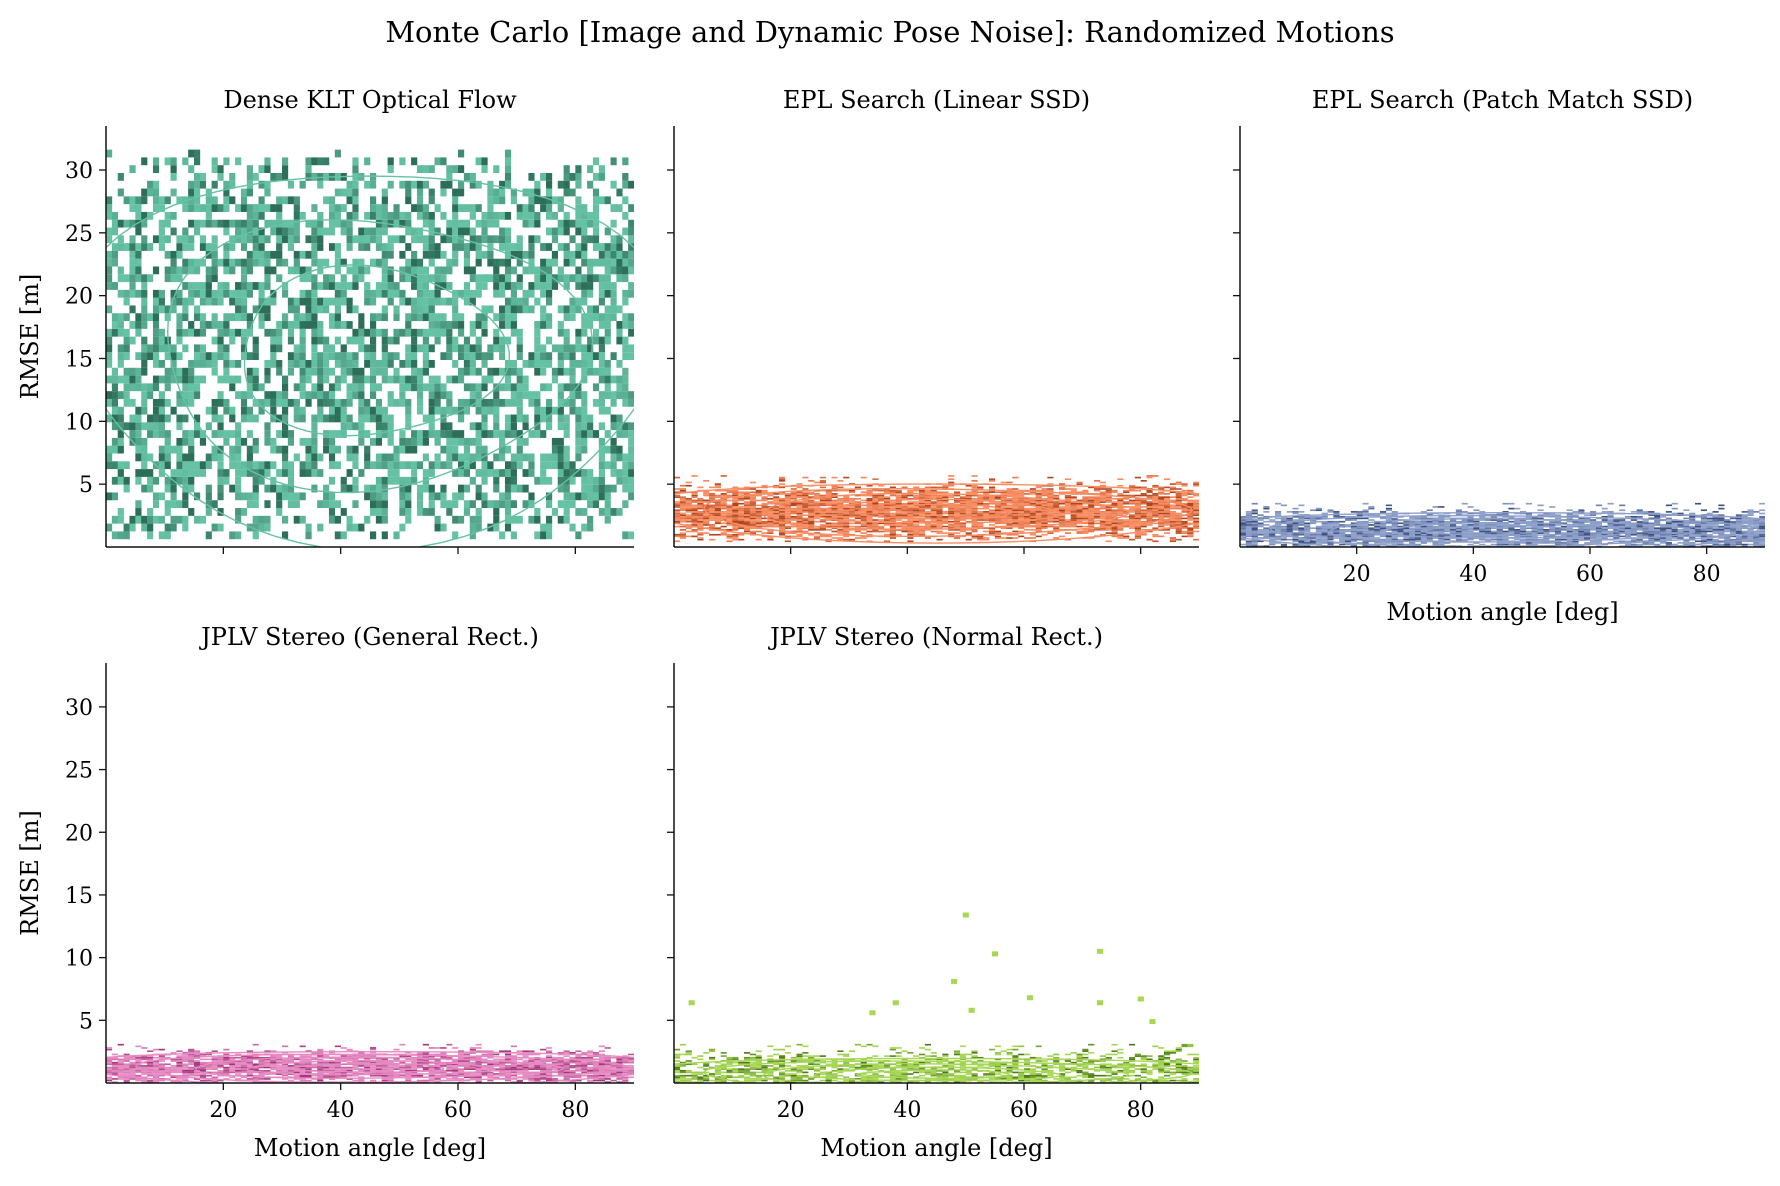 Image resolution: width=1780 pixels, height=1186 pixels. What do you see at coordinates (946, 511) in the screenshot?
I see `kde-contour` at bounding box center [946, 511].